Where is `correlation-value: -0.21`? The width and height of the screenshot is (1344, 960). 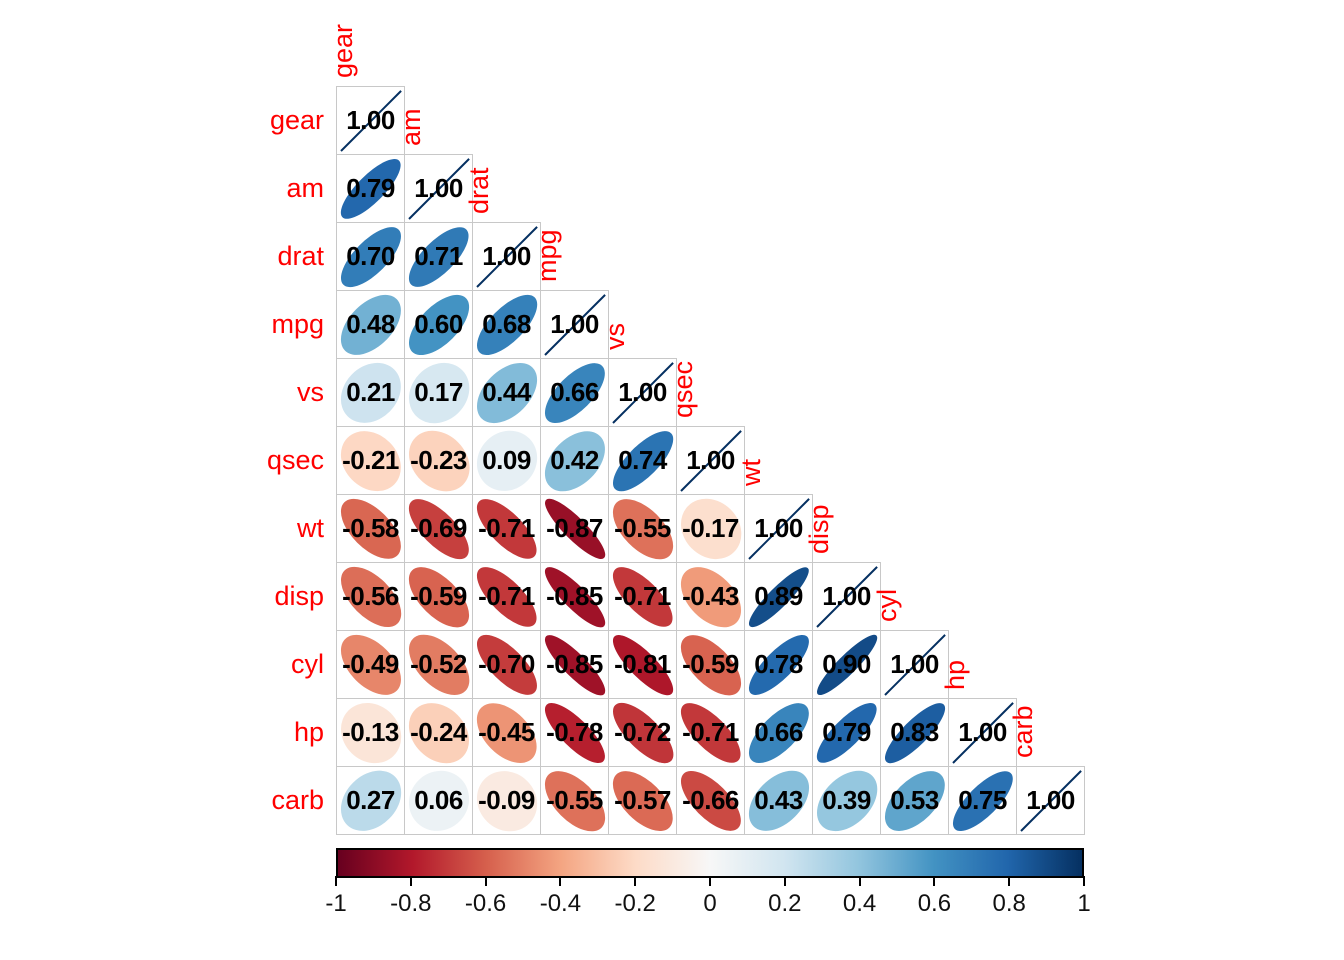
correlation-value: -0.21 is located at coordinates (370, 460).